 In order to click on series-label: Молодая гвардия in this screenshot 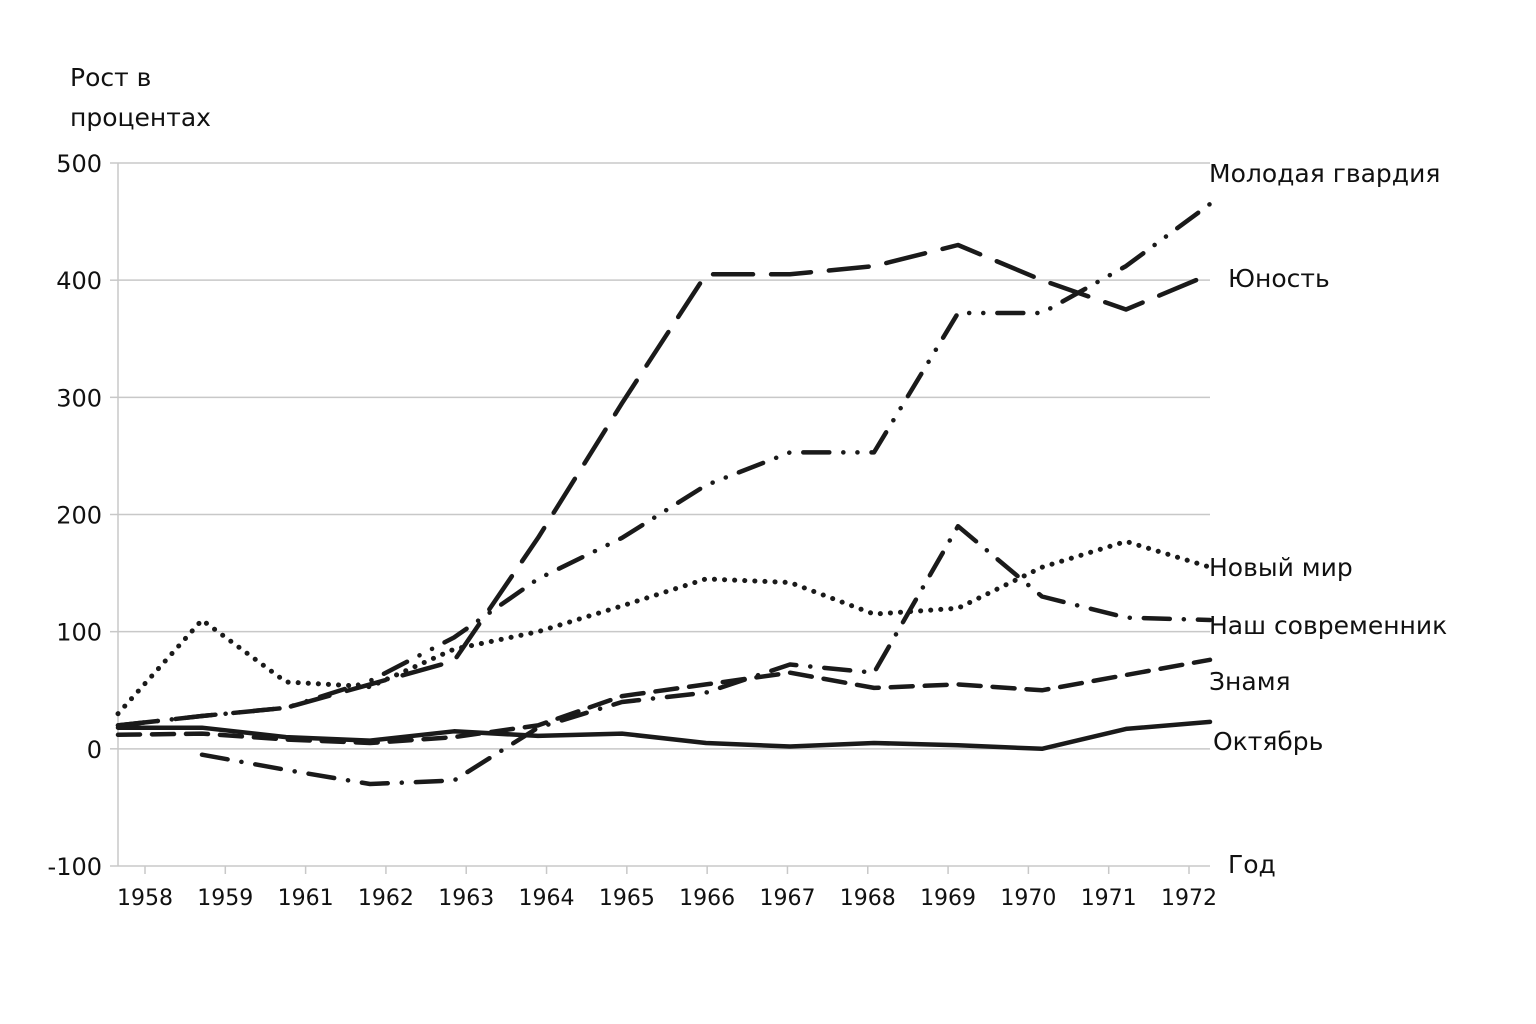, I will do `click(1324, 173)`.